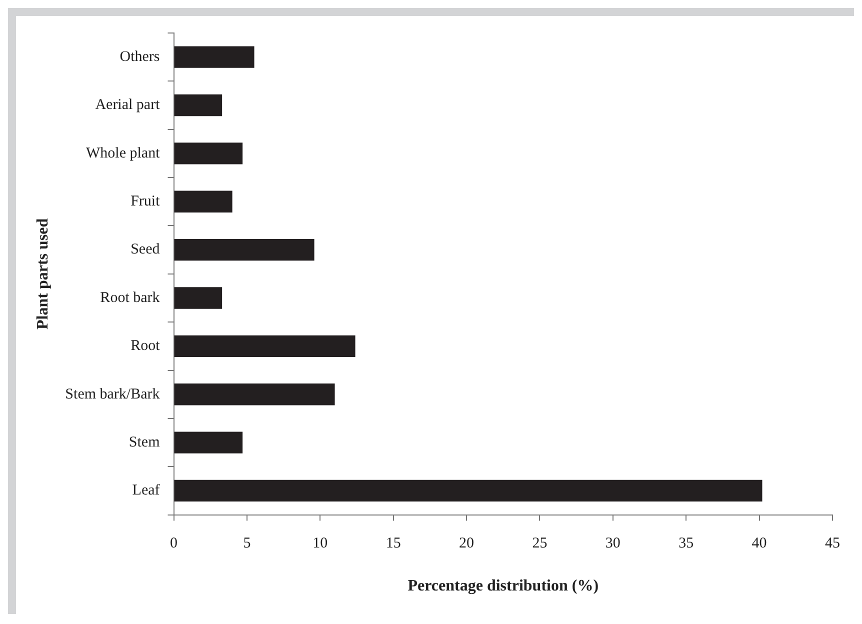 The image size is (862, 624). What do you see at coordinates (130, 298) in the screenshot?
I see `y-tick-label: Root bark` at bounding box center [130, 298].